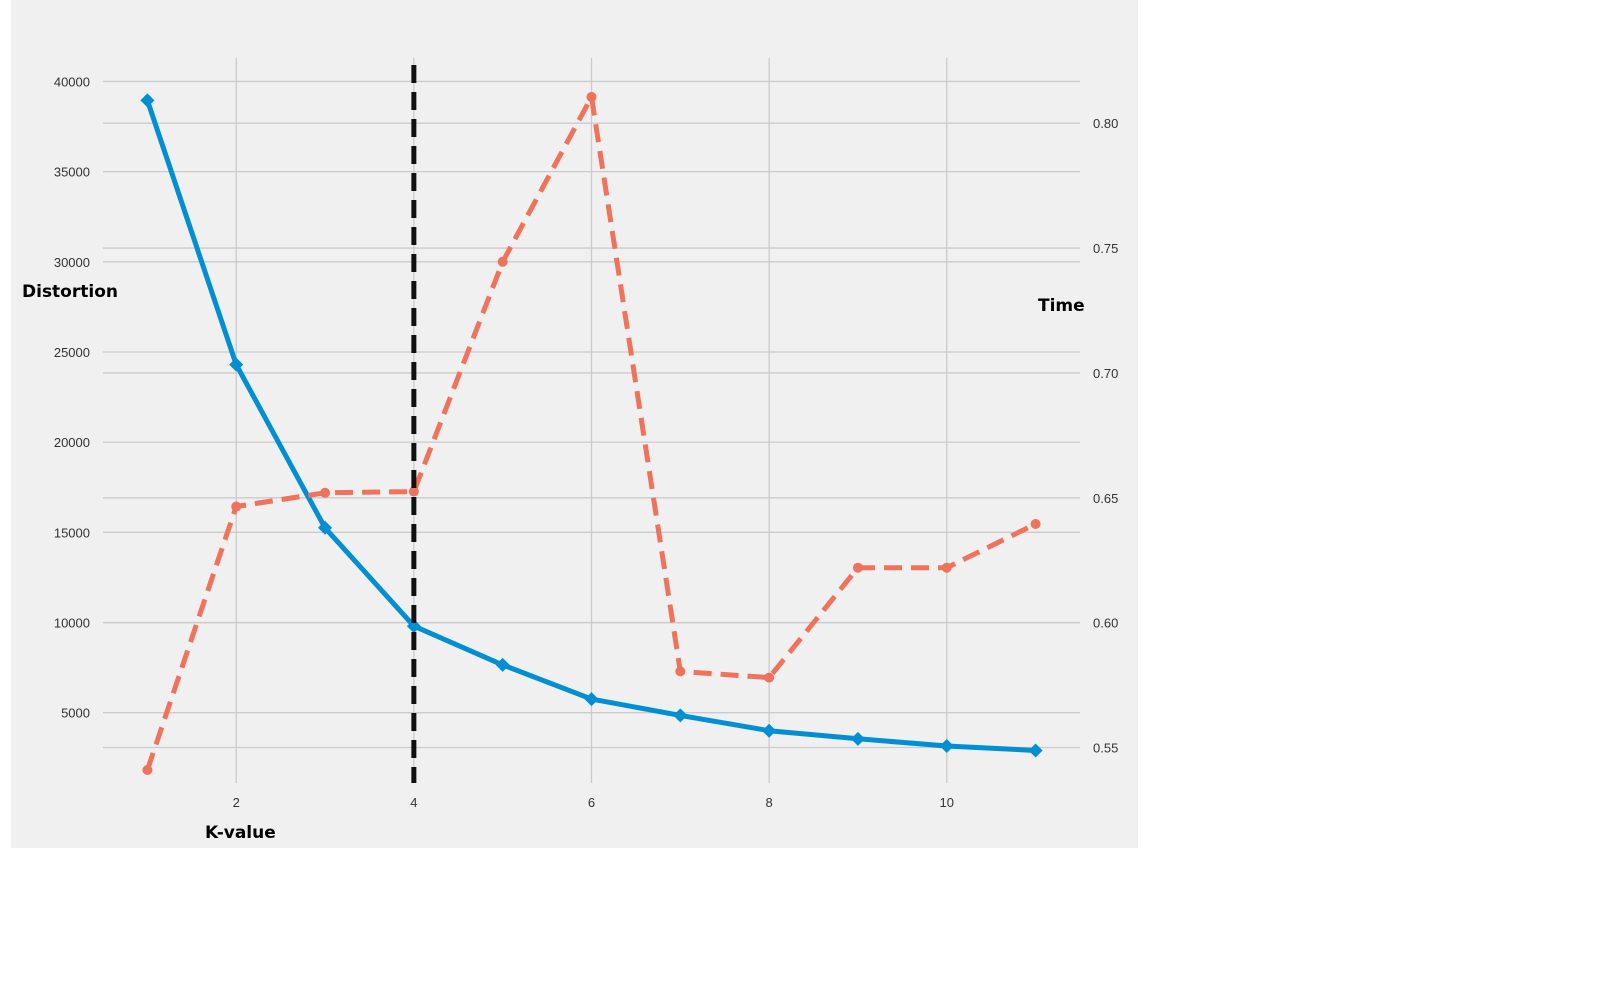 Image resolution: width=1612 pixels, height=982 pixels. Describe the element at coordinates (947, 802) in the screenshot. I see `x-tick-label: 10` at that location.